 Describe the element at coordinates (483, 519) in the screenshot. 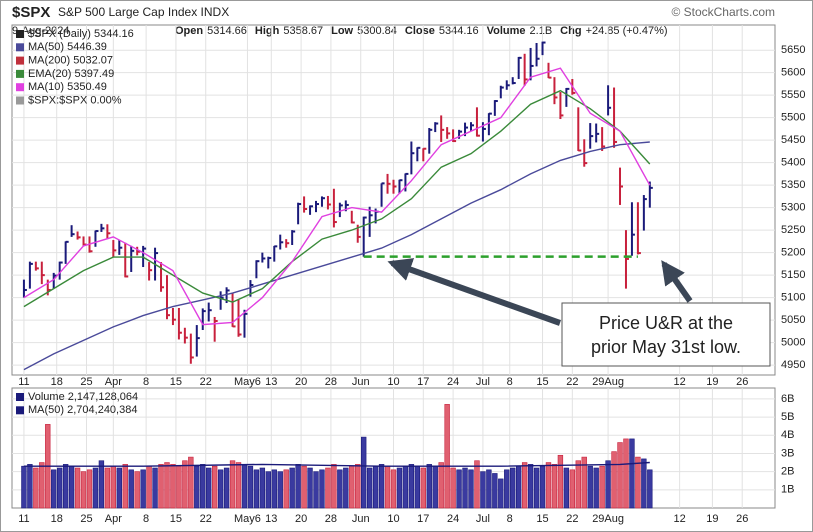

I see `x-tick-label: Jul` at that location.